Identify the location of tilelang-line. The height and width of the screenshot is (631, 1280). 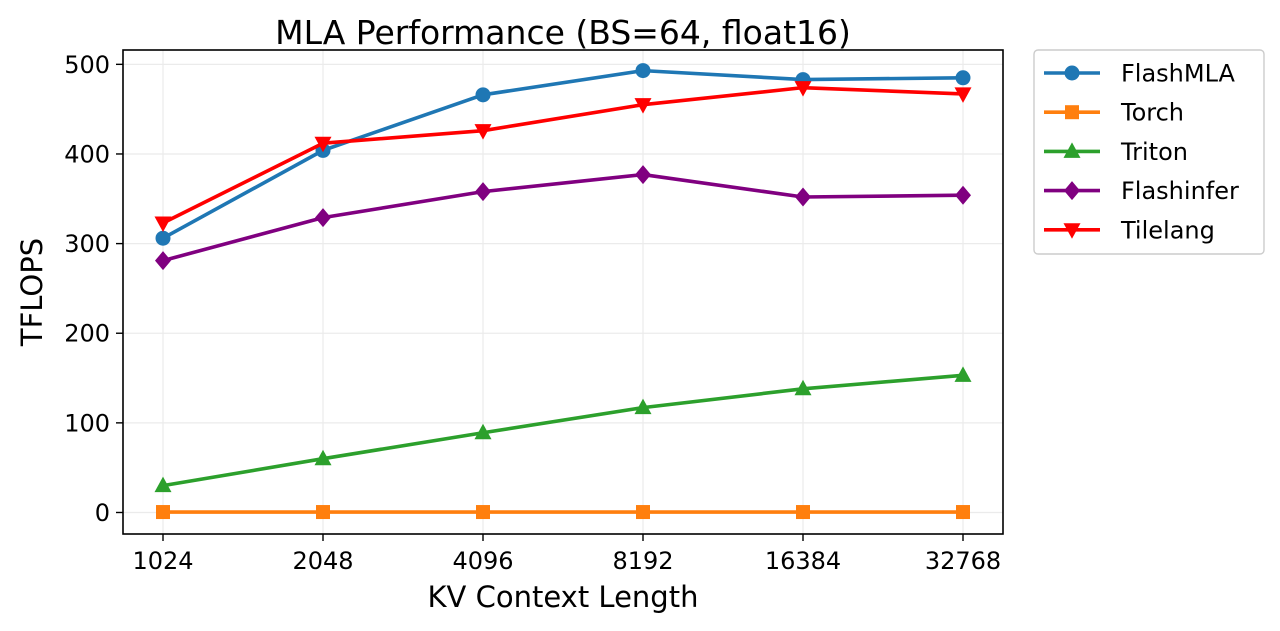
(563, 155).